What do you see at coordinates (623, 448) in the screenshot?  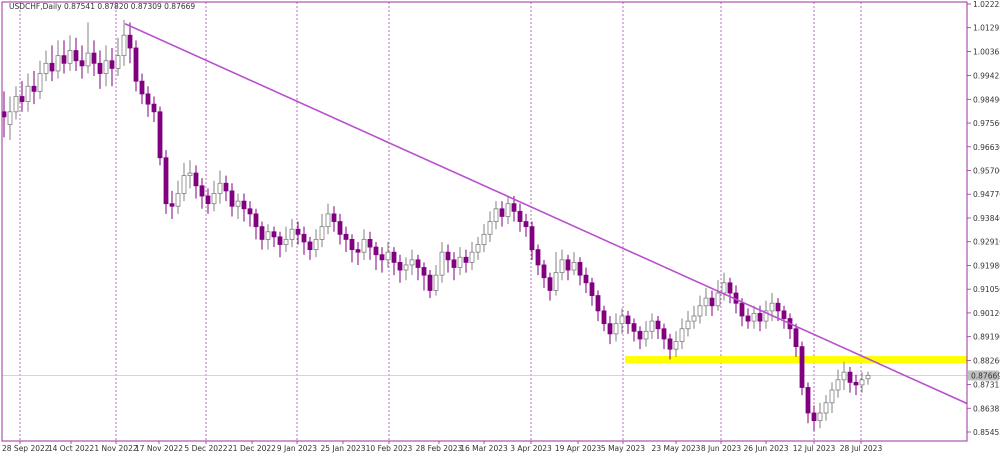 I see `x-tick-label: 5 May 2023` at bounding box center [623, 448].